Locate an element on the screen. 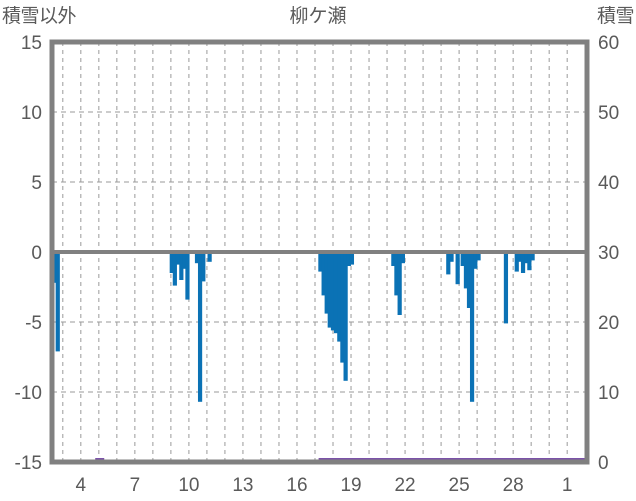  y2-axis-tick-label: 0 is located at coordinates (603, 463).